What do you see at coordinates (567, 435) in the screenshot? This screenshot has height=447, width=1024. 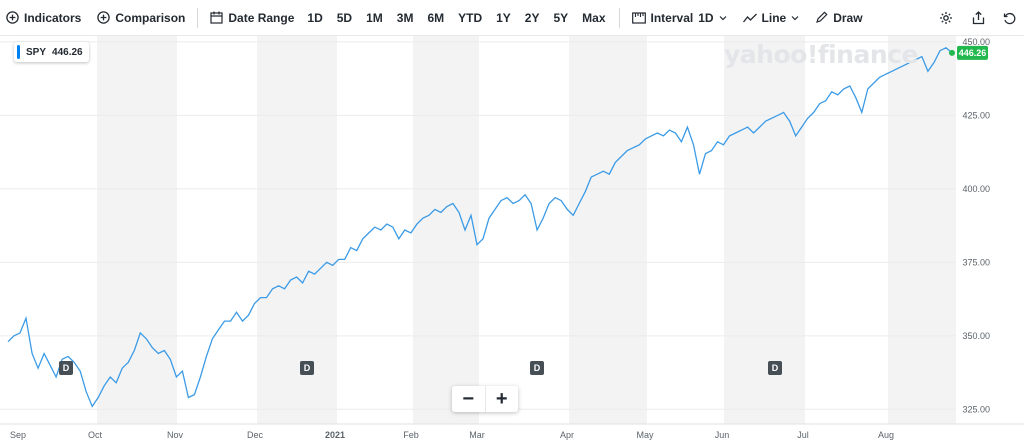 I see `x-tick-label: Apr` at bounding box center [567, 435].